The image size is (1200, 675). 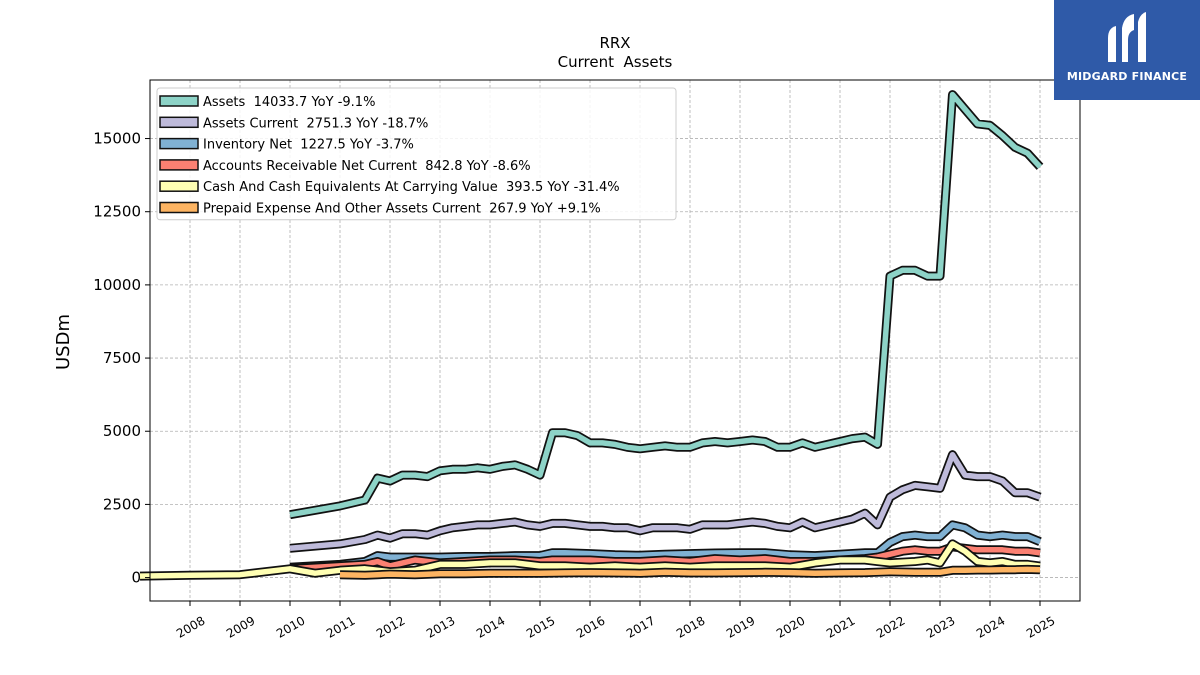 What do you see at coordinates (590, 626) in the screenshot?
I see `x-tick-label: 2016` at bounding box center [590, 626].